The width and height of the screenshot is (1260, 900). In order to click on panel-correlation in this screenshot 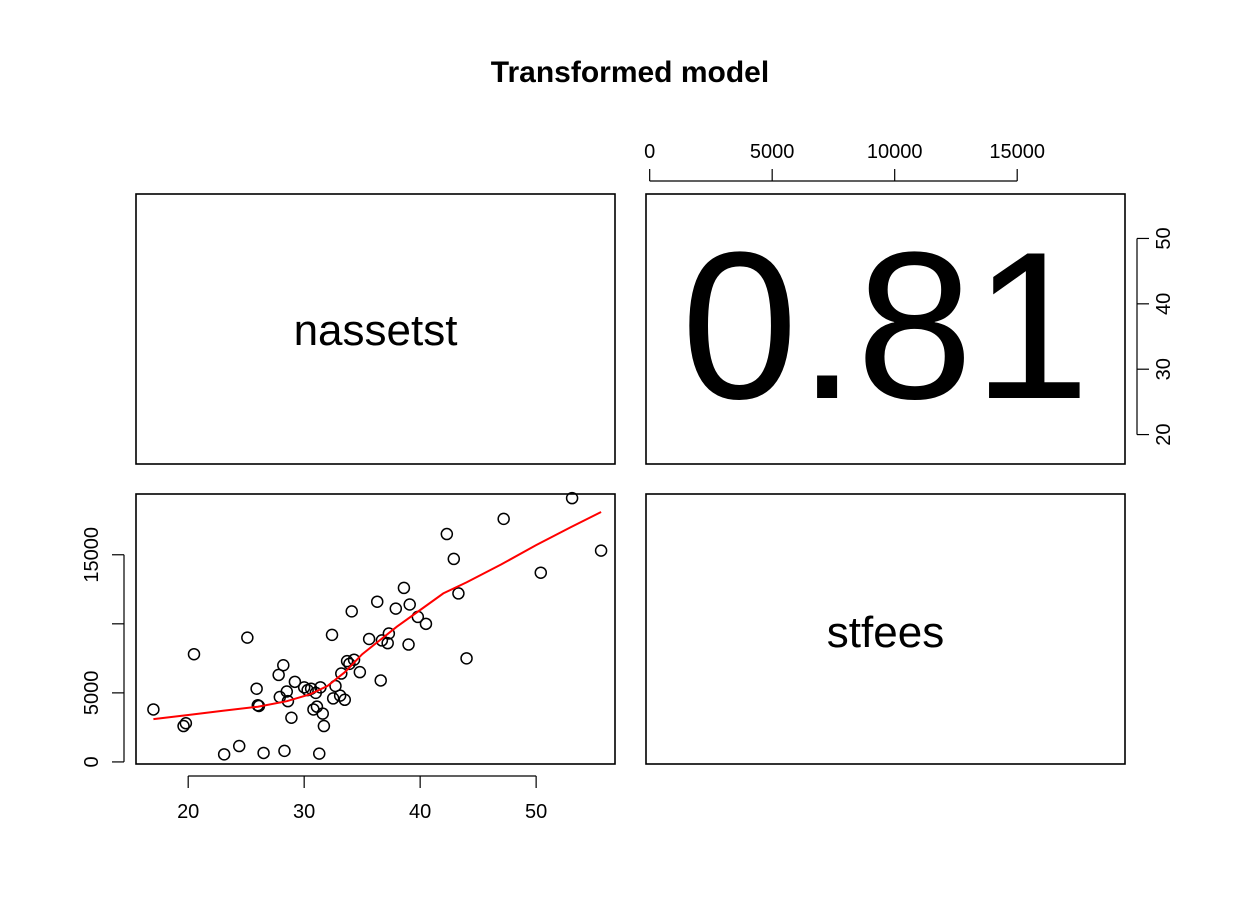, I will do `click(885, 329)`.